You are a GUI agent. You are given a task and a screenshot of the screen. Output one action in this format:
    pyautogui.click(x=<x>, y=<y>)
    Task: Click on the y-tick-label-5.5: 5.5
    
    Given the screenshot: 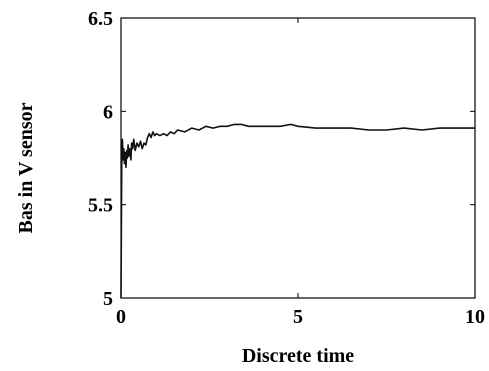 What is the action you would take?
    pyautogui.click(x=100, y=206)
    